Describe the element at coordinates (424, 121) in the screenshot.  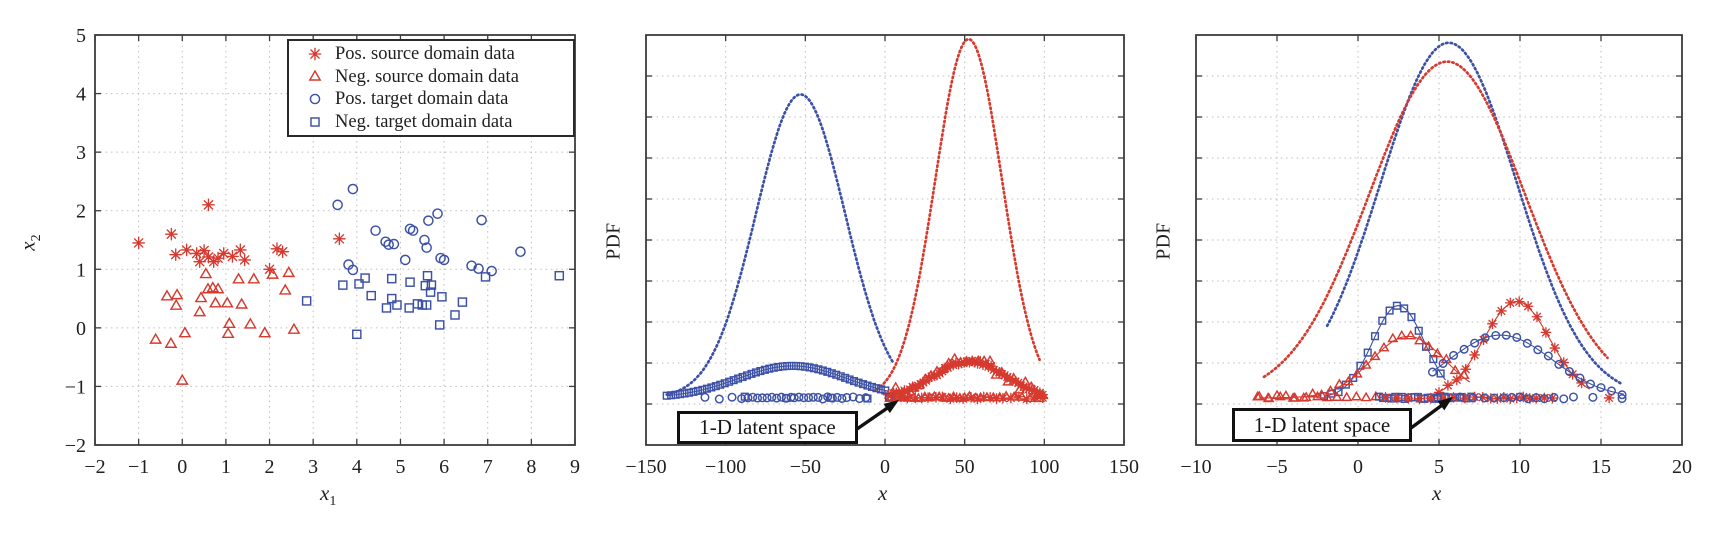
I see `legend-label: Neg. target domain data` at that location.